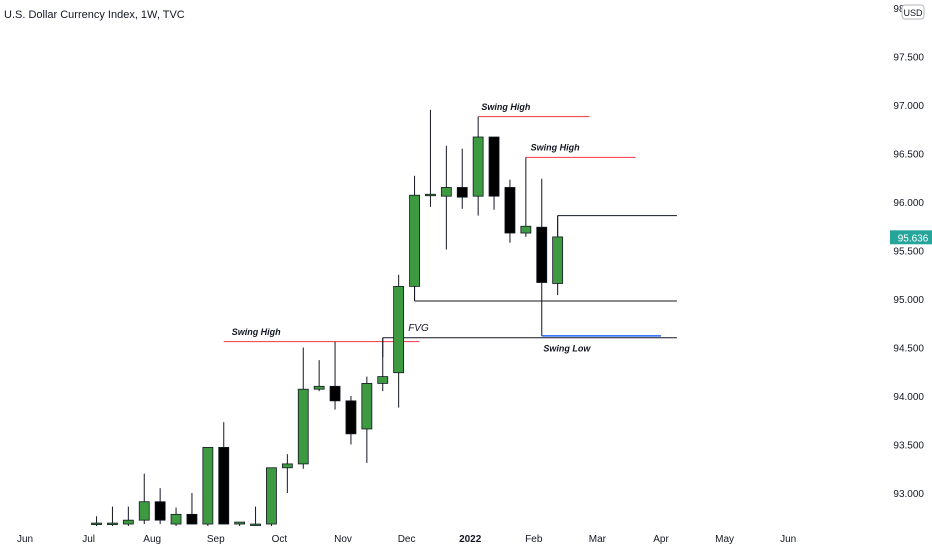 The height and width of the screenshot is (550, 932). I want to click on x-tick-label: Feb, so click(534, 539).